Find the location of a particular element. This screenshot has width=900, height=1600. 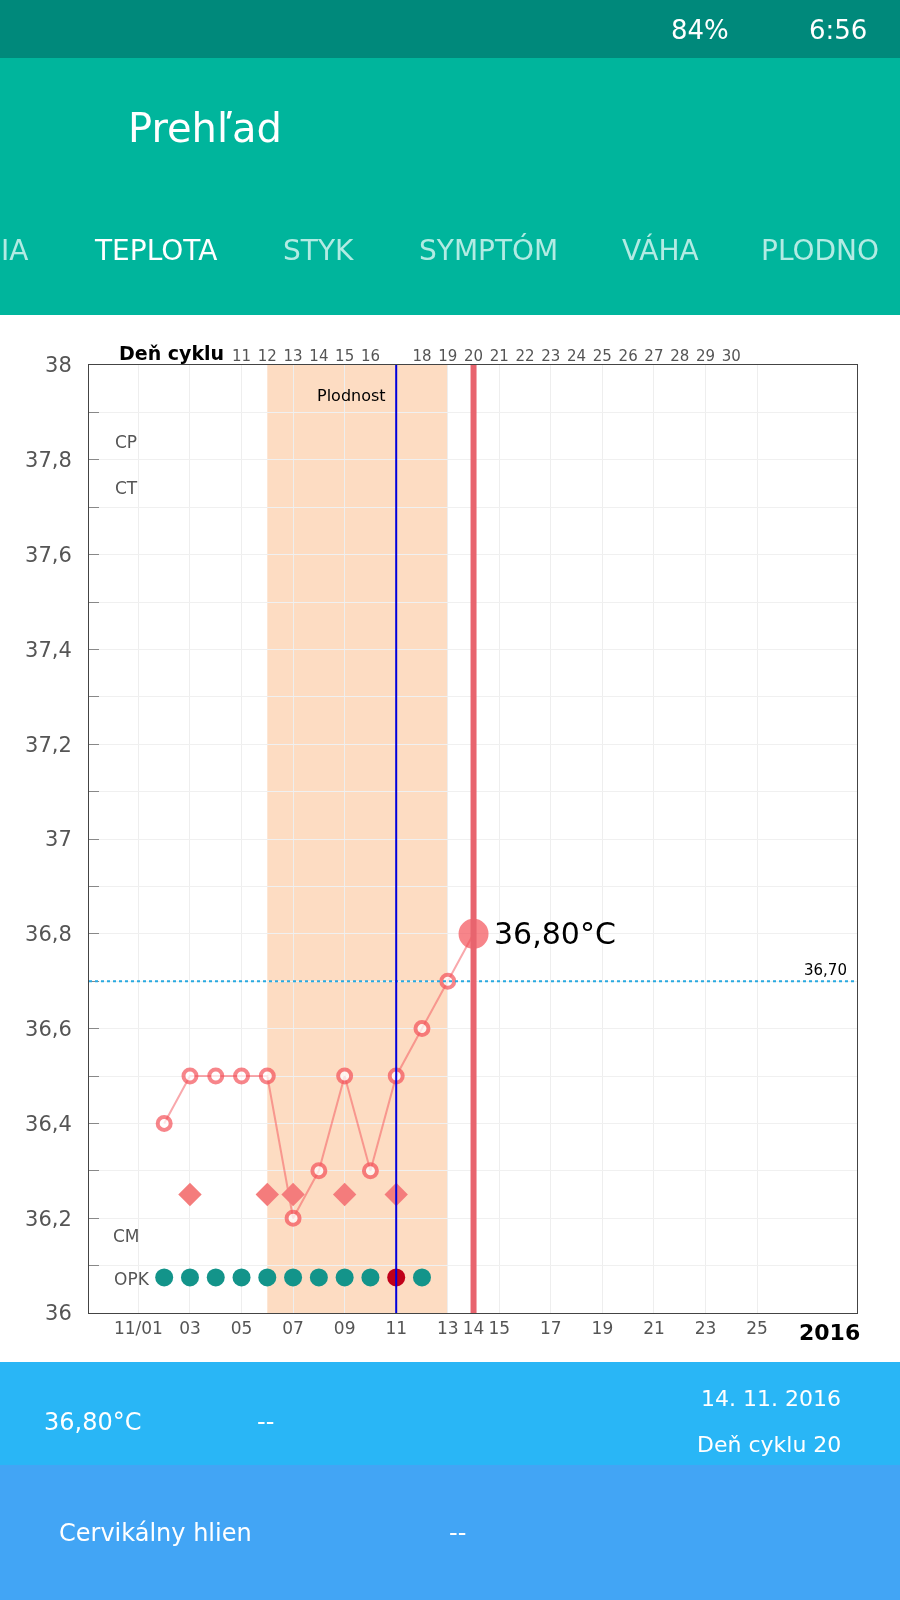

x-tick-label: 11/01 is located at coordinates (138, 1328).